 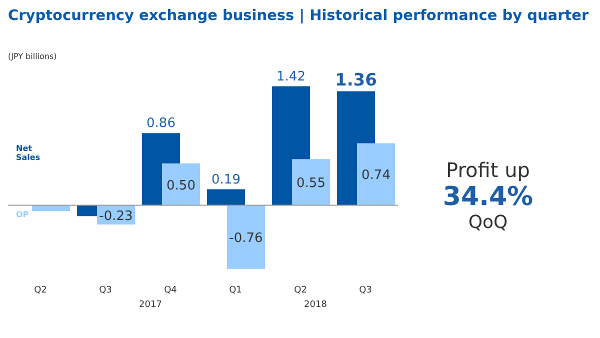 I want to click on series-label: OP, so click(x=23, y=214).